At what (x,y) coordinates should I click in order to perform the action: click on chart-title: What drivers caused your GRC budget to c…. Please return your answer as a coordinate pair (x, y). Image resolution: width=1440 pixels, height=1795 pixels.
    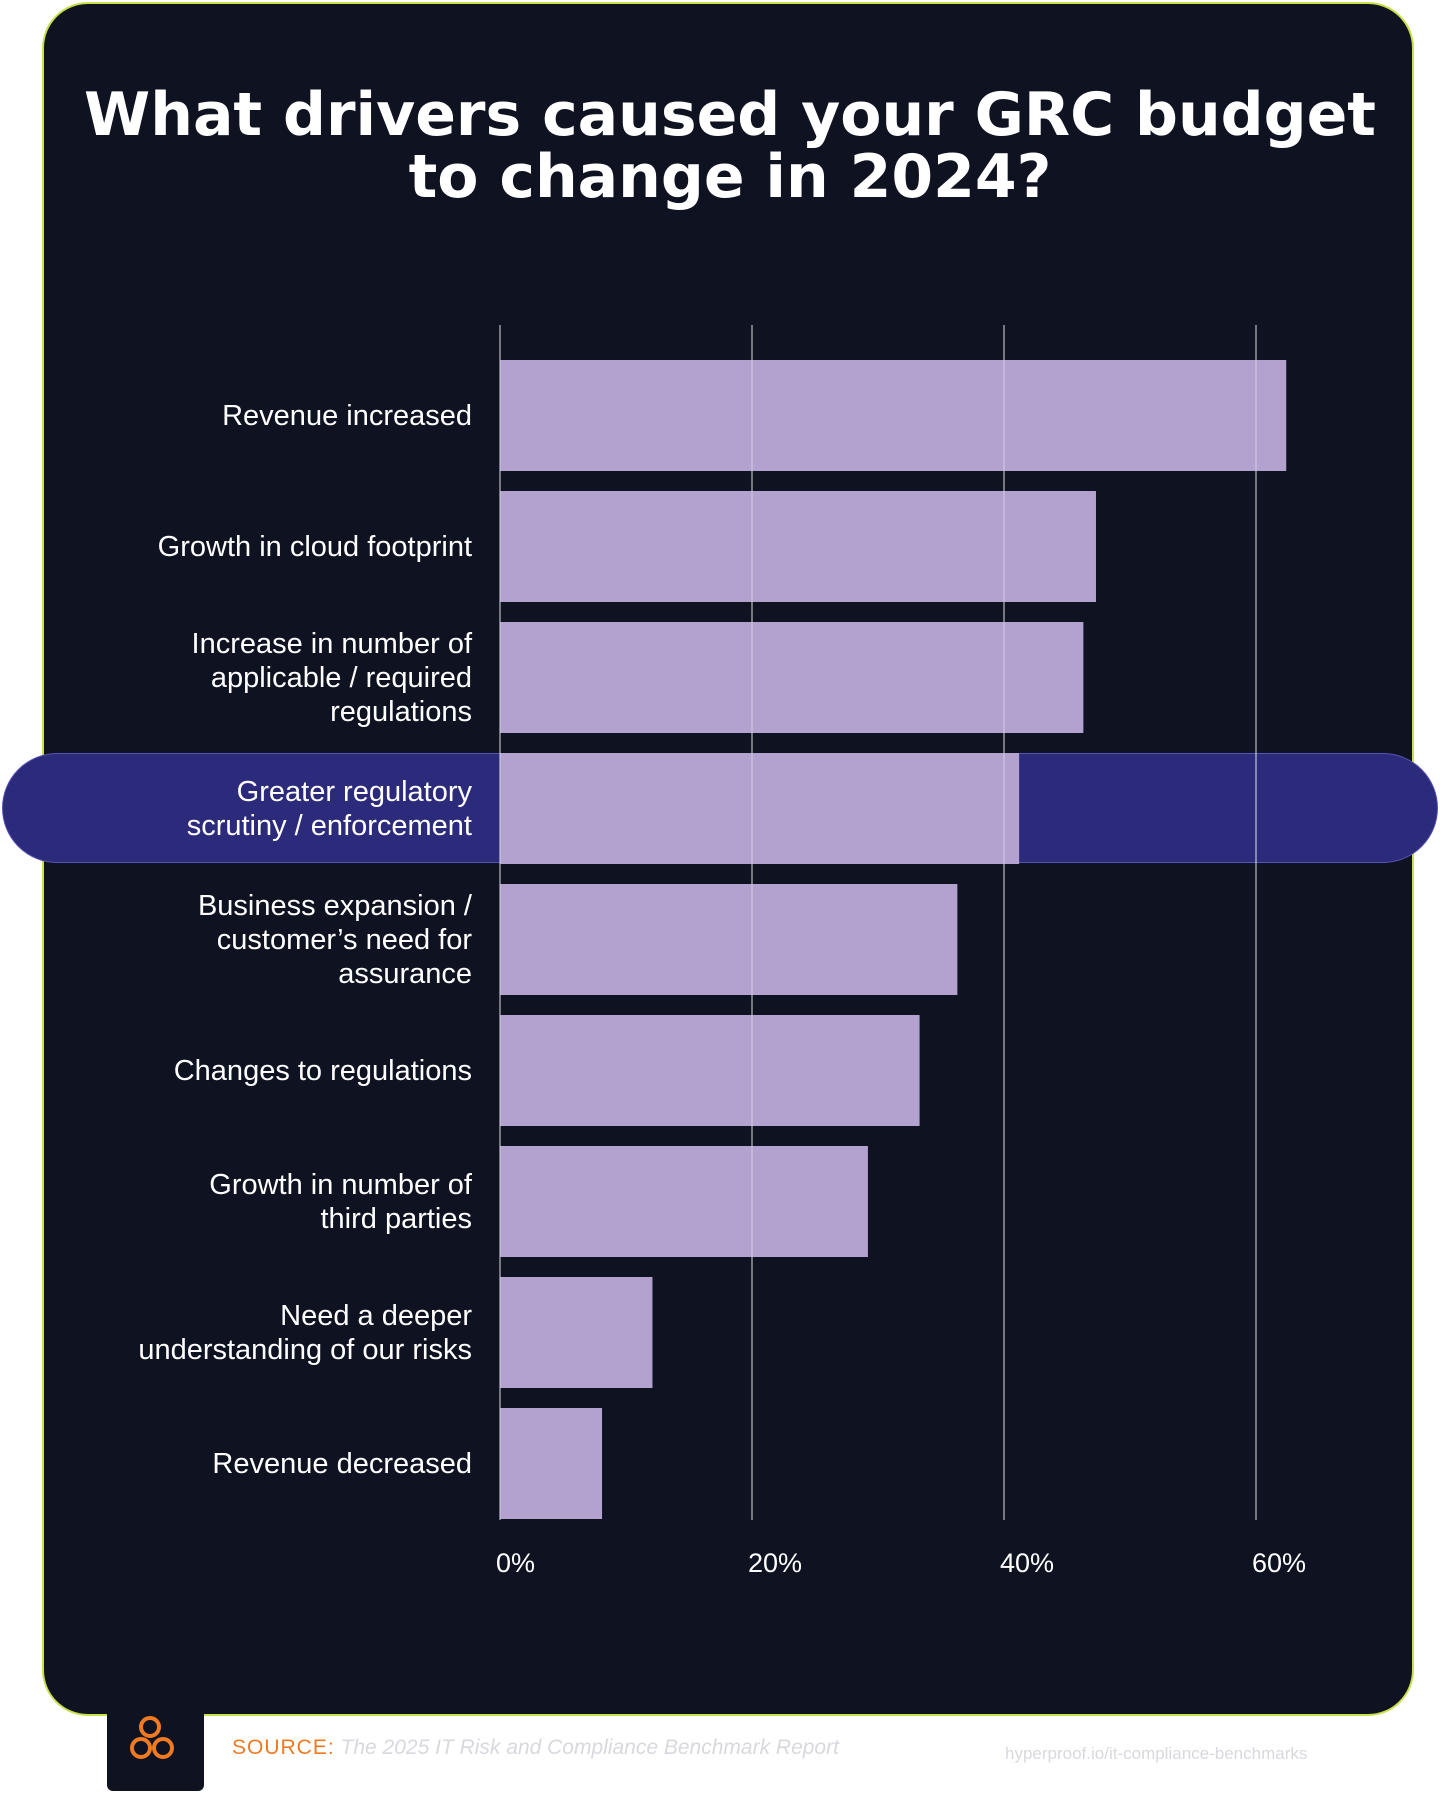
    Looking at the image, I should click on (730, 146).